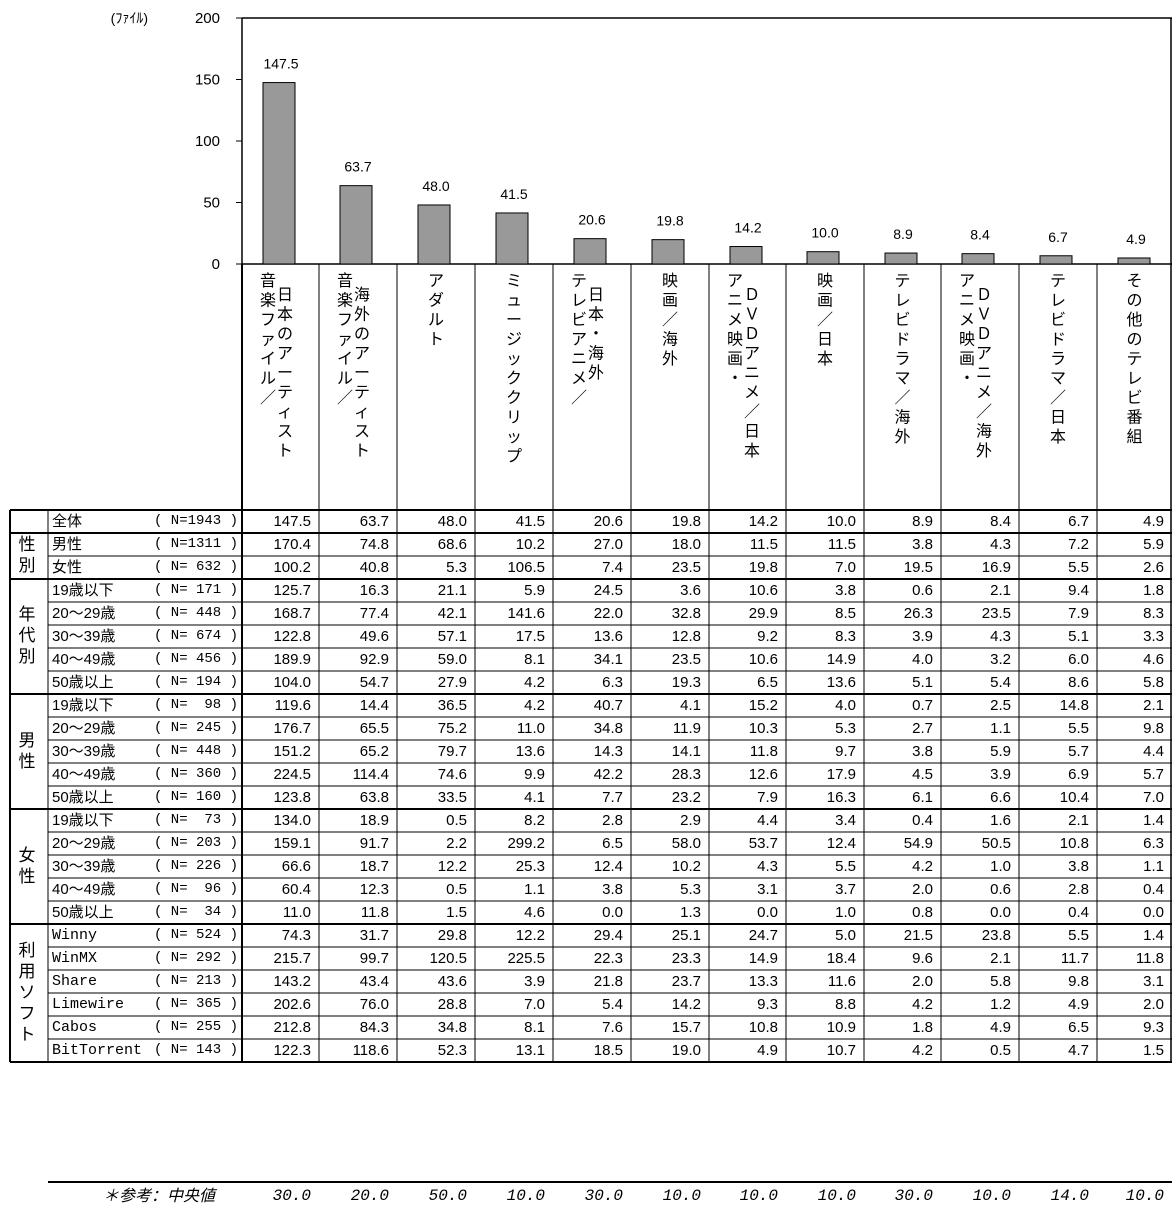 The height and width of the screenshot is (1207, 1172). Describe the element at coordinates (514, 340) in the screenshot. I see `category-label-glyph: ジ` at that location.